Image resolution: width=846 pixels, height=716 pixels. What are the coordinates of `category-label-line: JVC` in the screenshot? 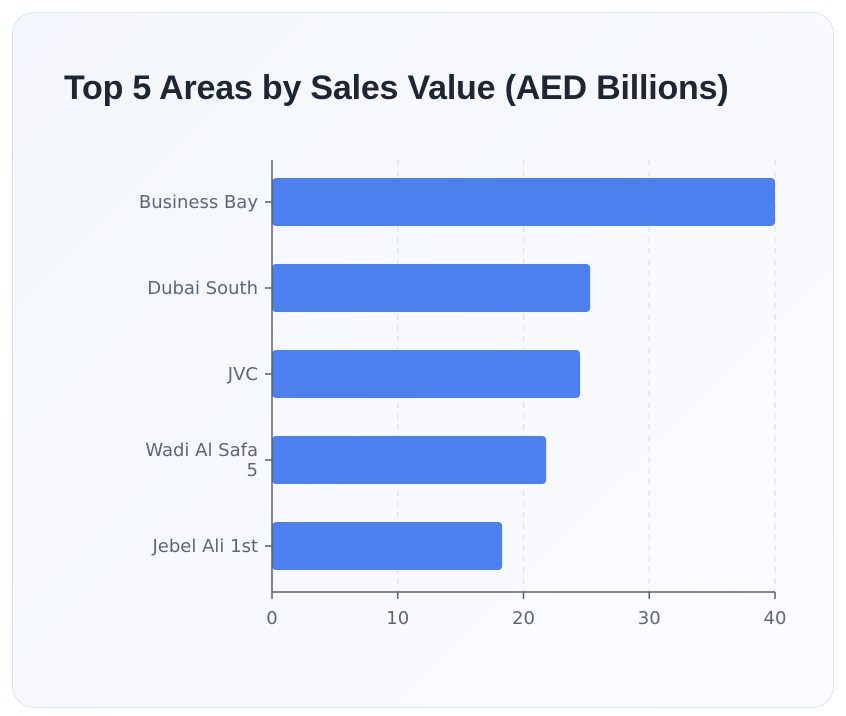 It's located at (242, 374).